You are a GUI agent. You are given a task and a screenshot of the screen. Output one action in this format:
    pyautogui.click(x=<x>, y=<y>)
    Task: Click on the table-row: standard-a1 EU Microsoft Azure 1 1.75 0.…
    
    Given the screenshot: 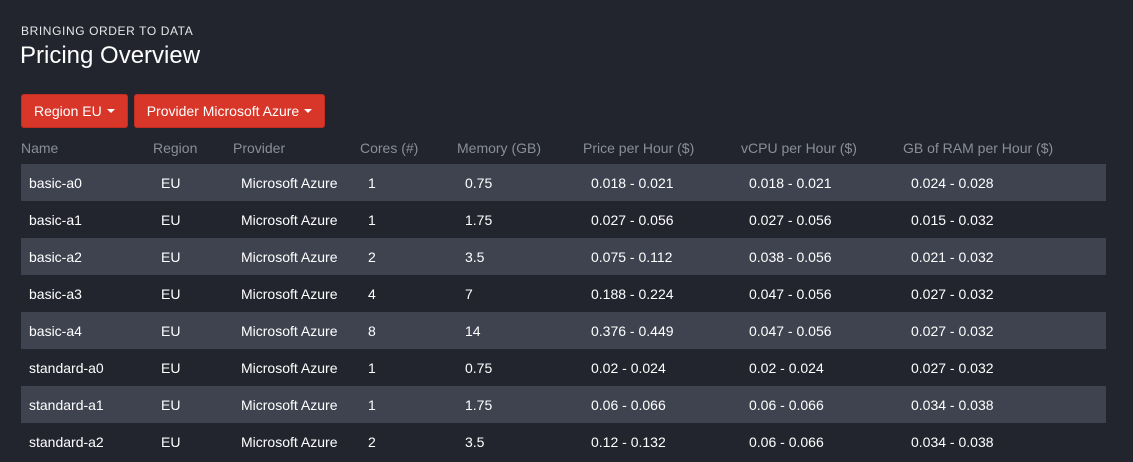 What is the action you would take?
    pyautogui.click(x=563, y=404)
    